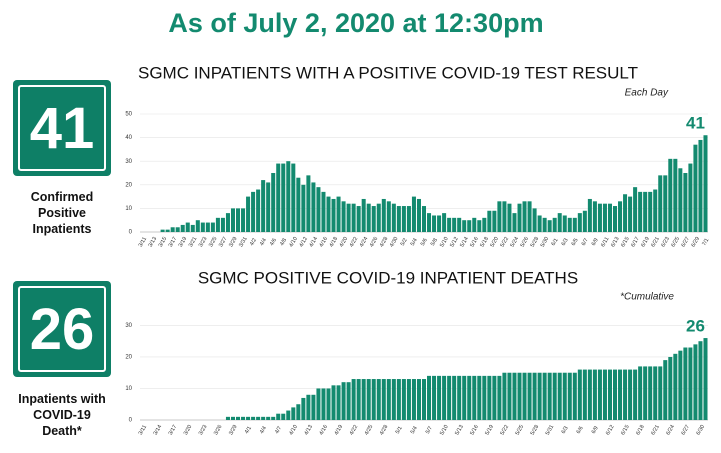 This screenshot has width=721, height=453. Describe the element at coordinates (394, 242) in the screenshot. I see `x-tick-label: 4/30` at that location.